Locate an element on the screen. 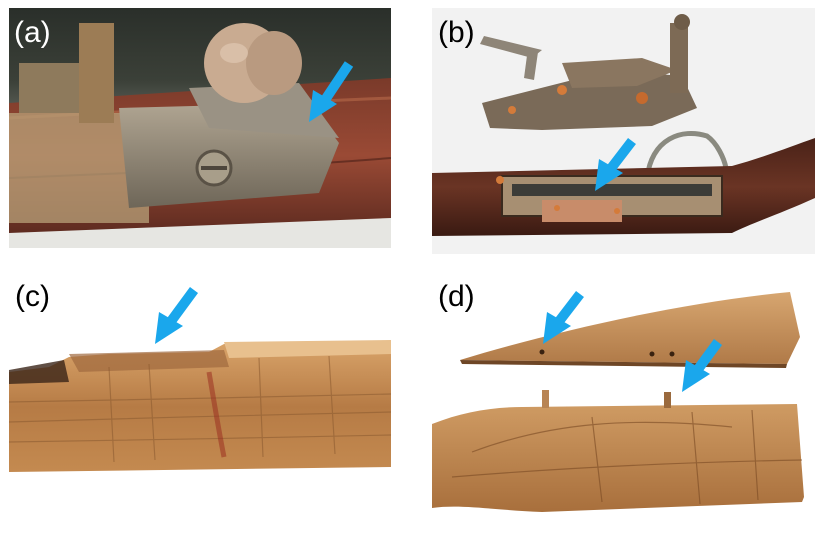  panel-label-b: (b) is located at coordinates (456, 32).